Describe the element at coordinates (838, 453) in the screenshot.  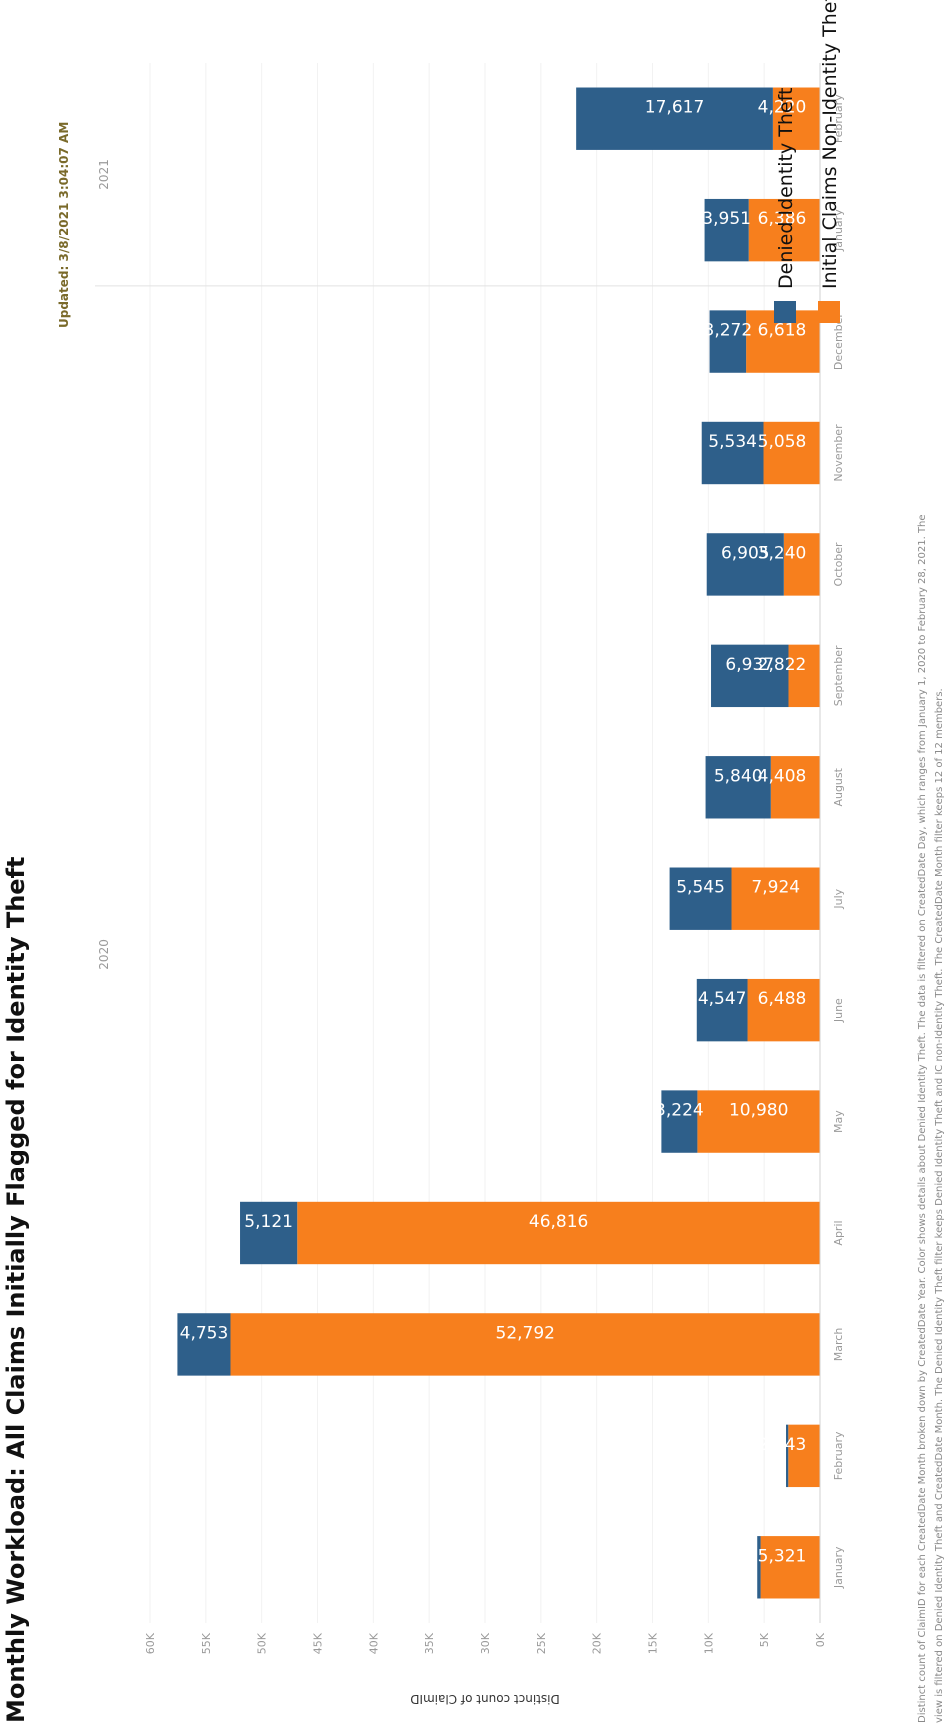
I see `x-tick-label: November` at that location.